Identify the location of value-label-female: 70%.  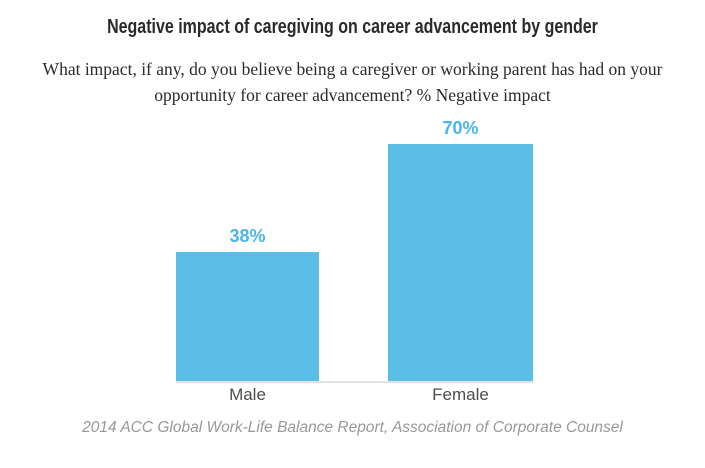
(460, 128).